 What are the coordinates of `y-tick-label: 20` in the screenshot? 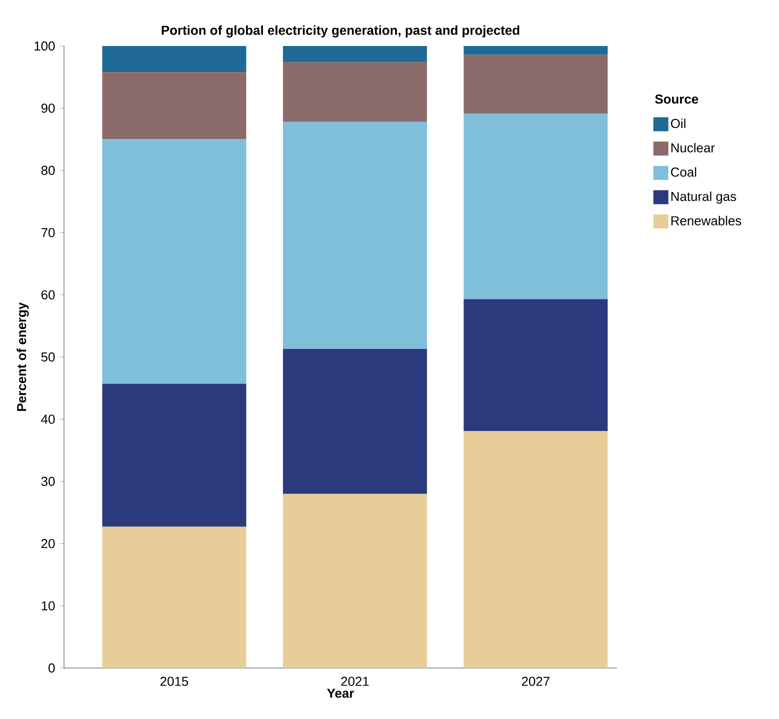 It's located at (48, 543).